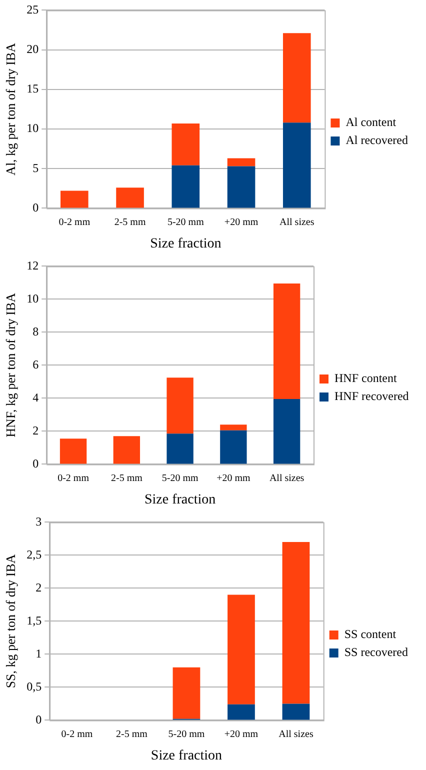 The height and width of the screenshot is (770, 426). What do you see at coordinates (32, 89) in the screenshot?
I see `y-tick-label: 15` at bounding box center [32, 89].